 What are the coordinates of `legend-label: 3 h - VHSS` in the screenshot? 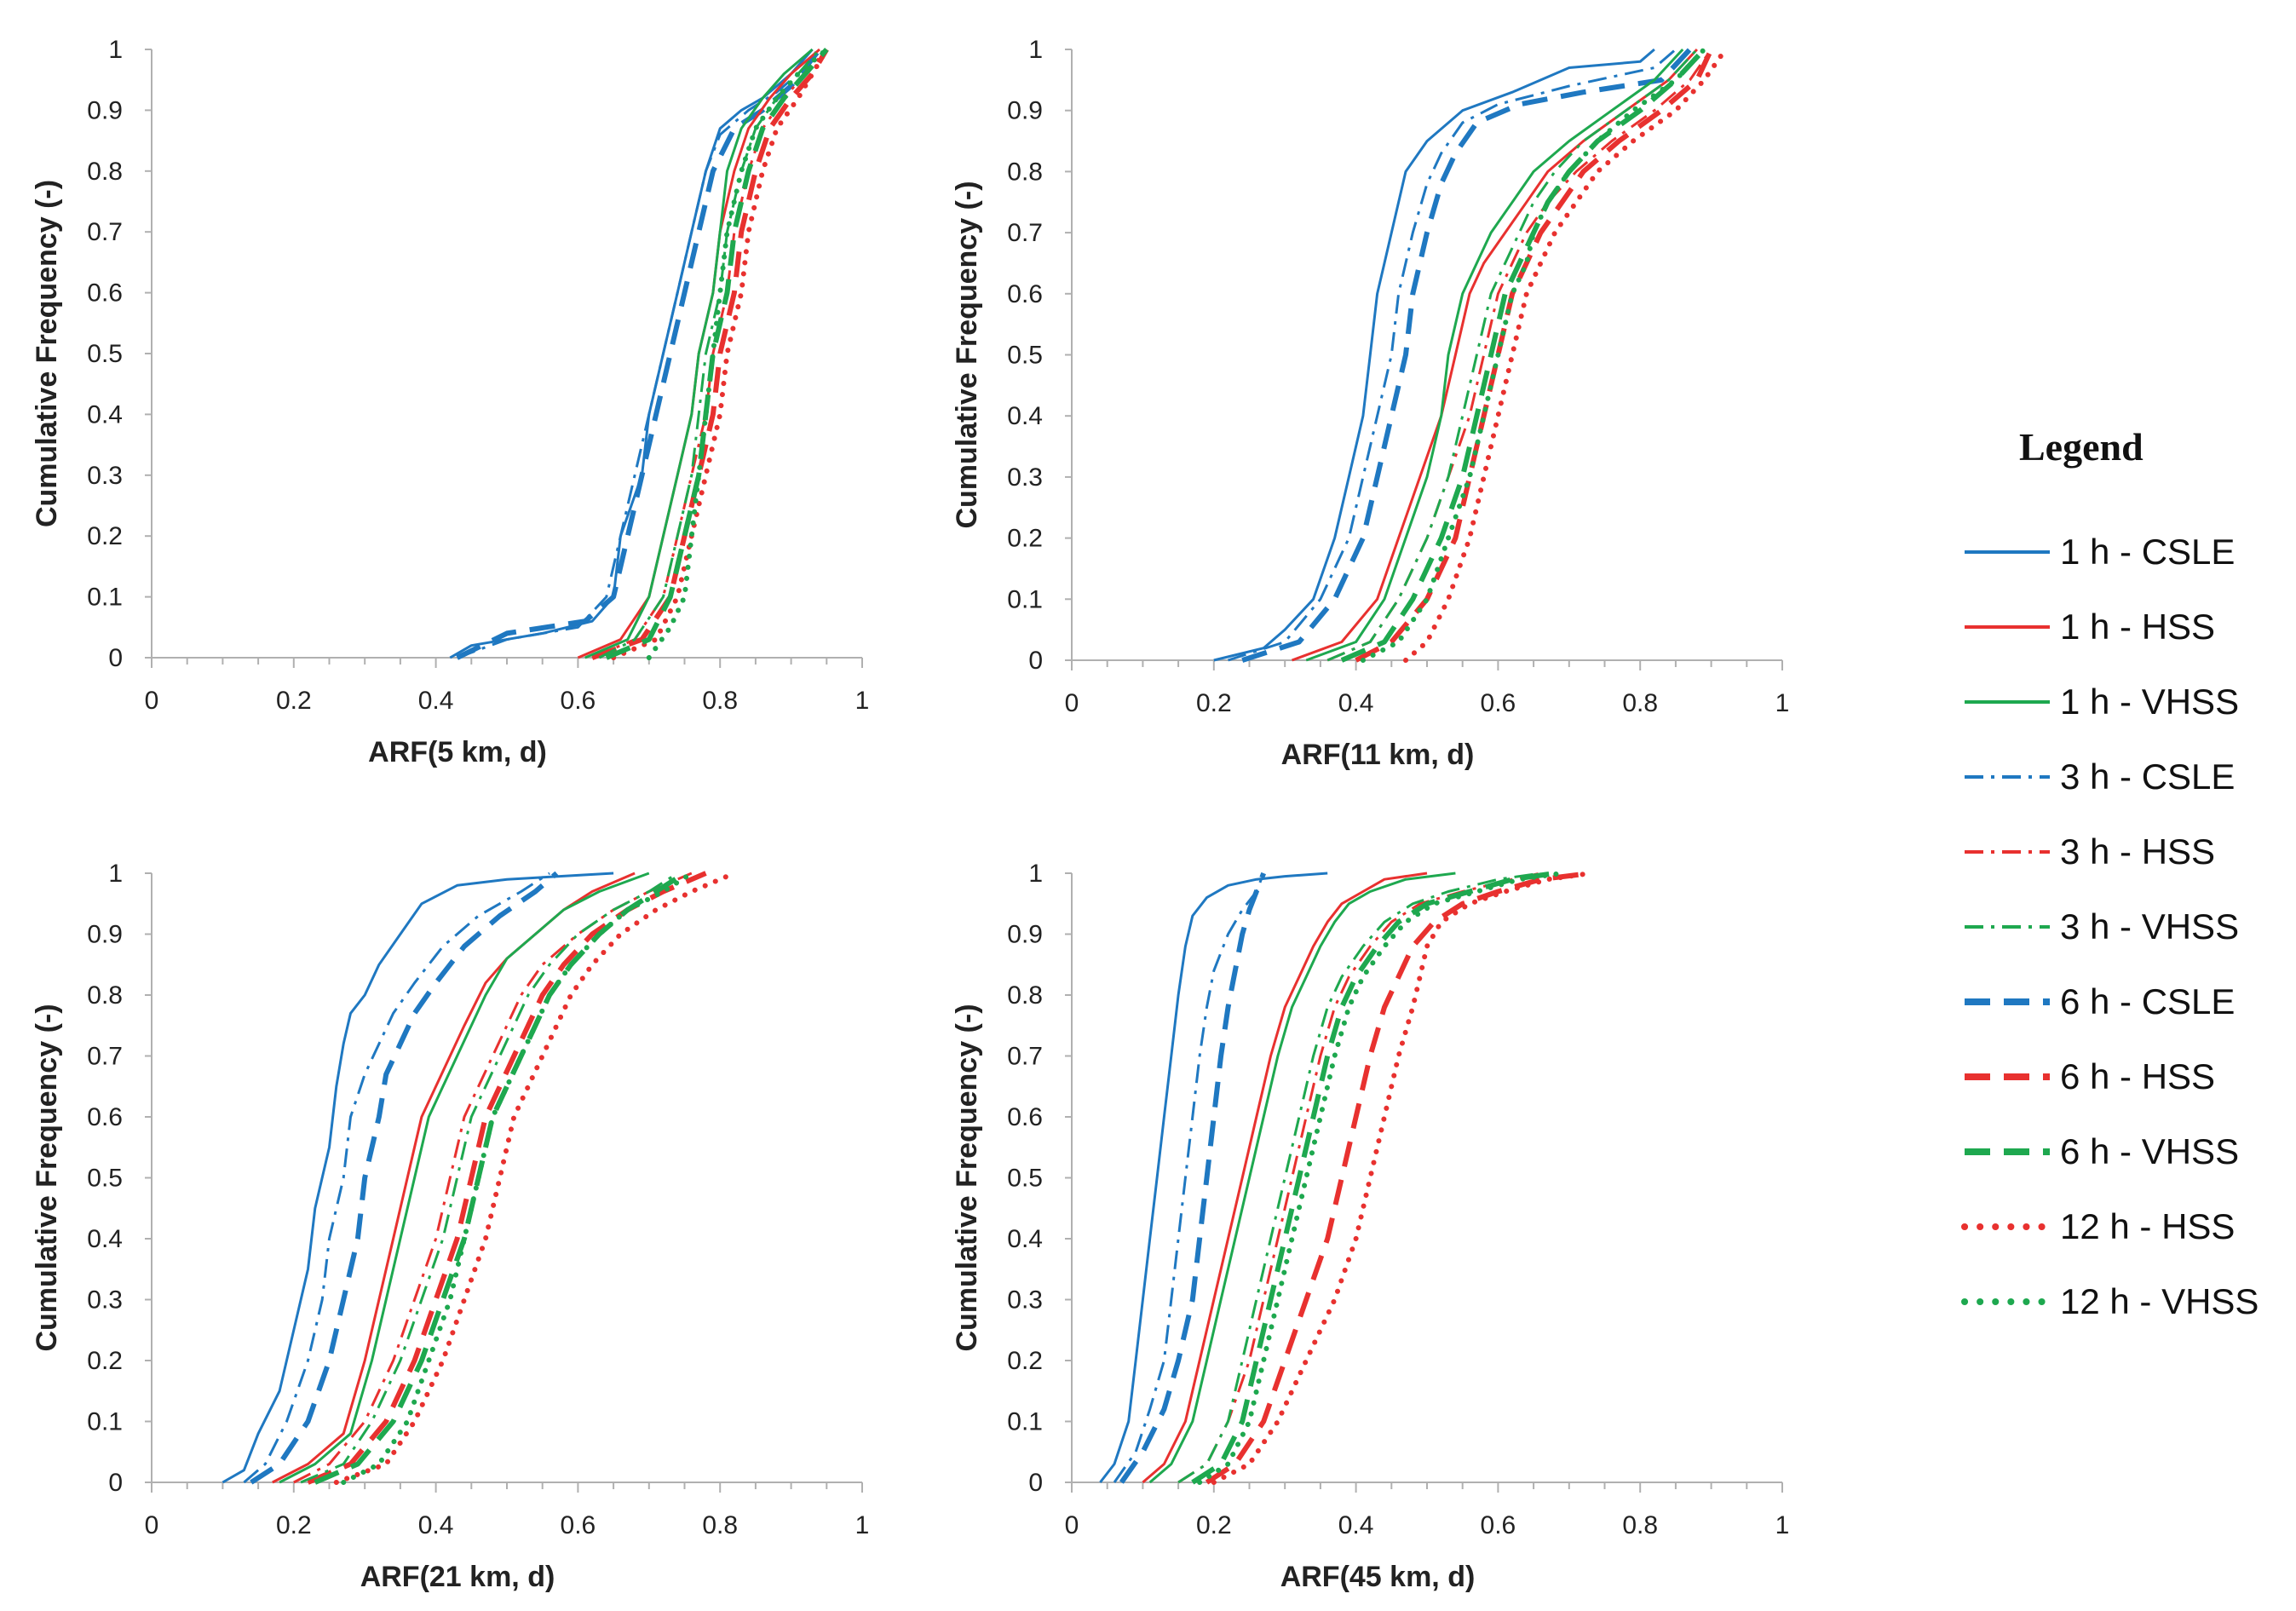 It's located at (2149, 926).